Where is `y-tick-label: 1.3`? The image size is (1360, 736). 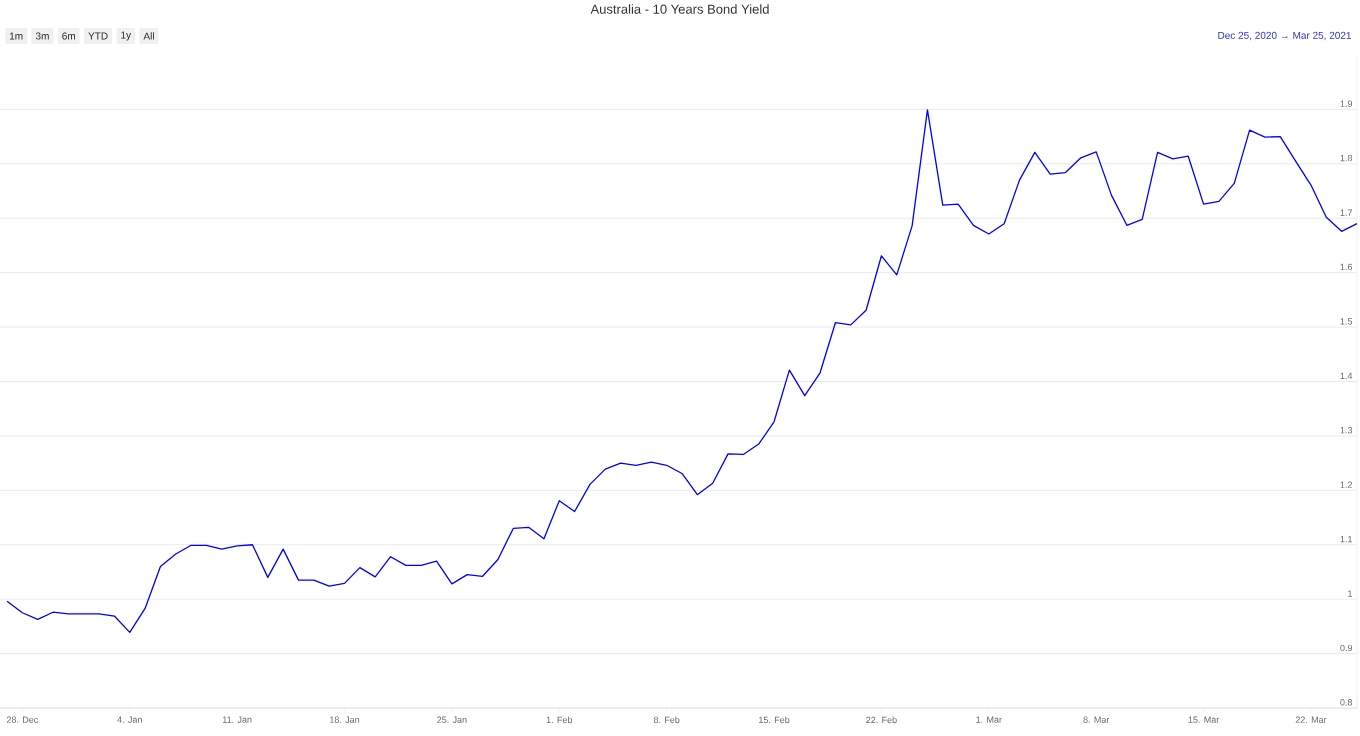
y-tick-label: 1.3 is located at coordinates (1346, 430).